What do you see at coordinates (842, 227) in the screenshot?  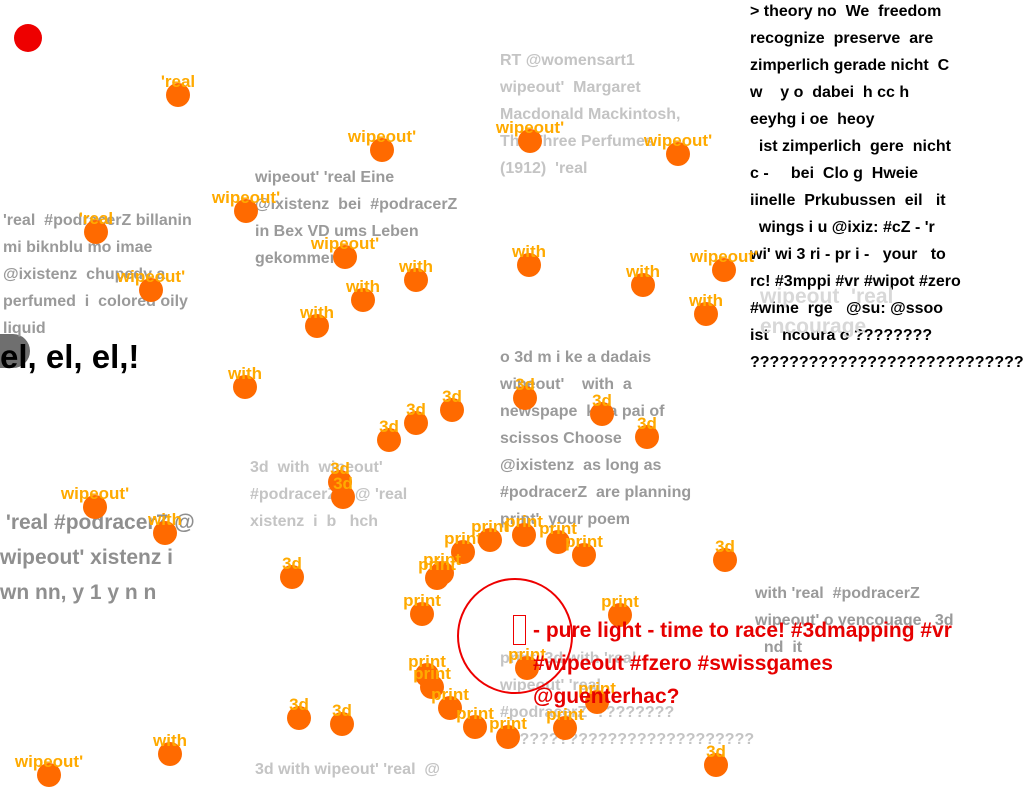 I see `text-line: wings i u @ixiz: #cZ - 'r` at bounding box center [842, 227].